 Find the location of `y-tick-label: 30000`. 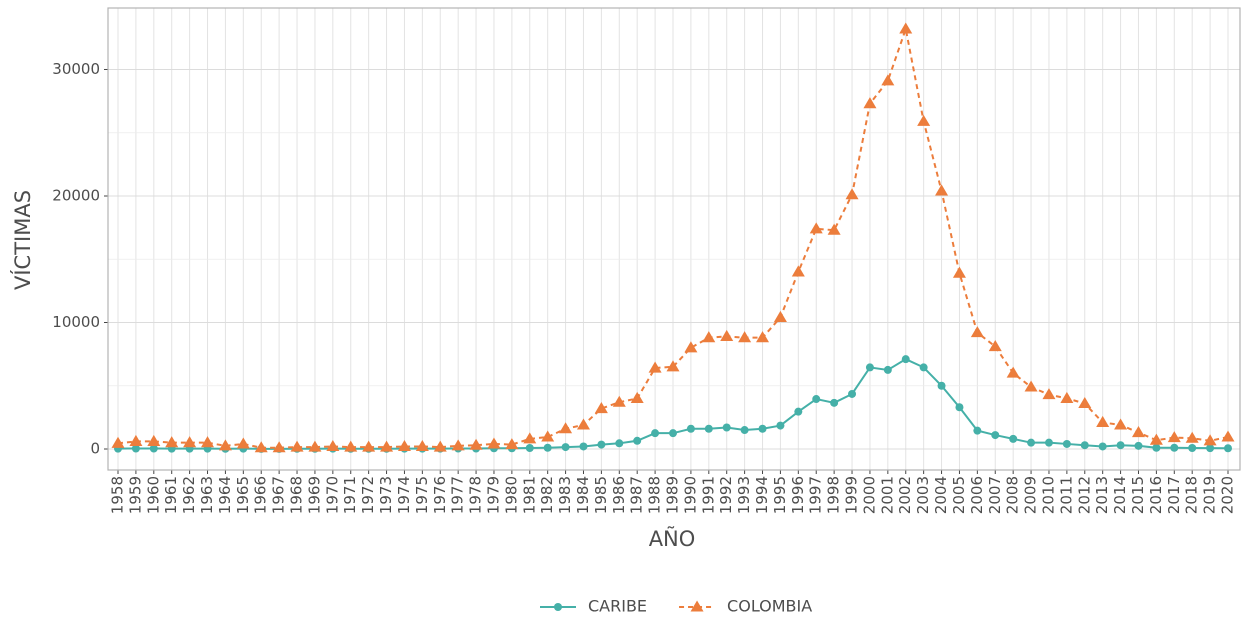

y-tick-label: 30000 is located at coordinates (76, 69).